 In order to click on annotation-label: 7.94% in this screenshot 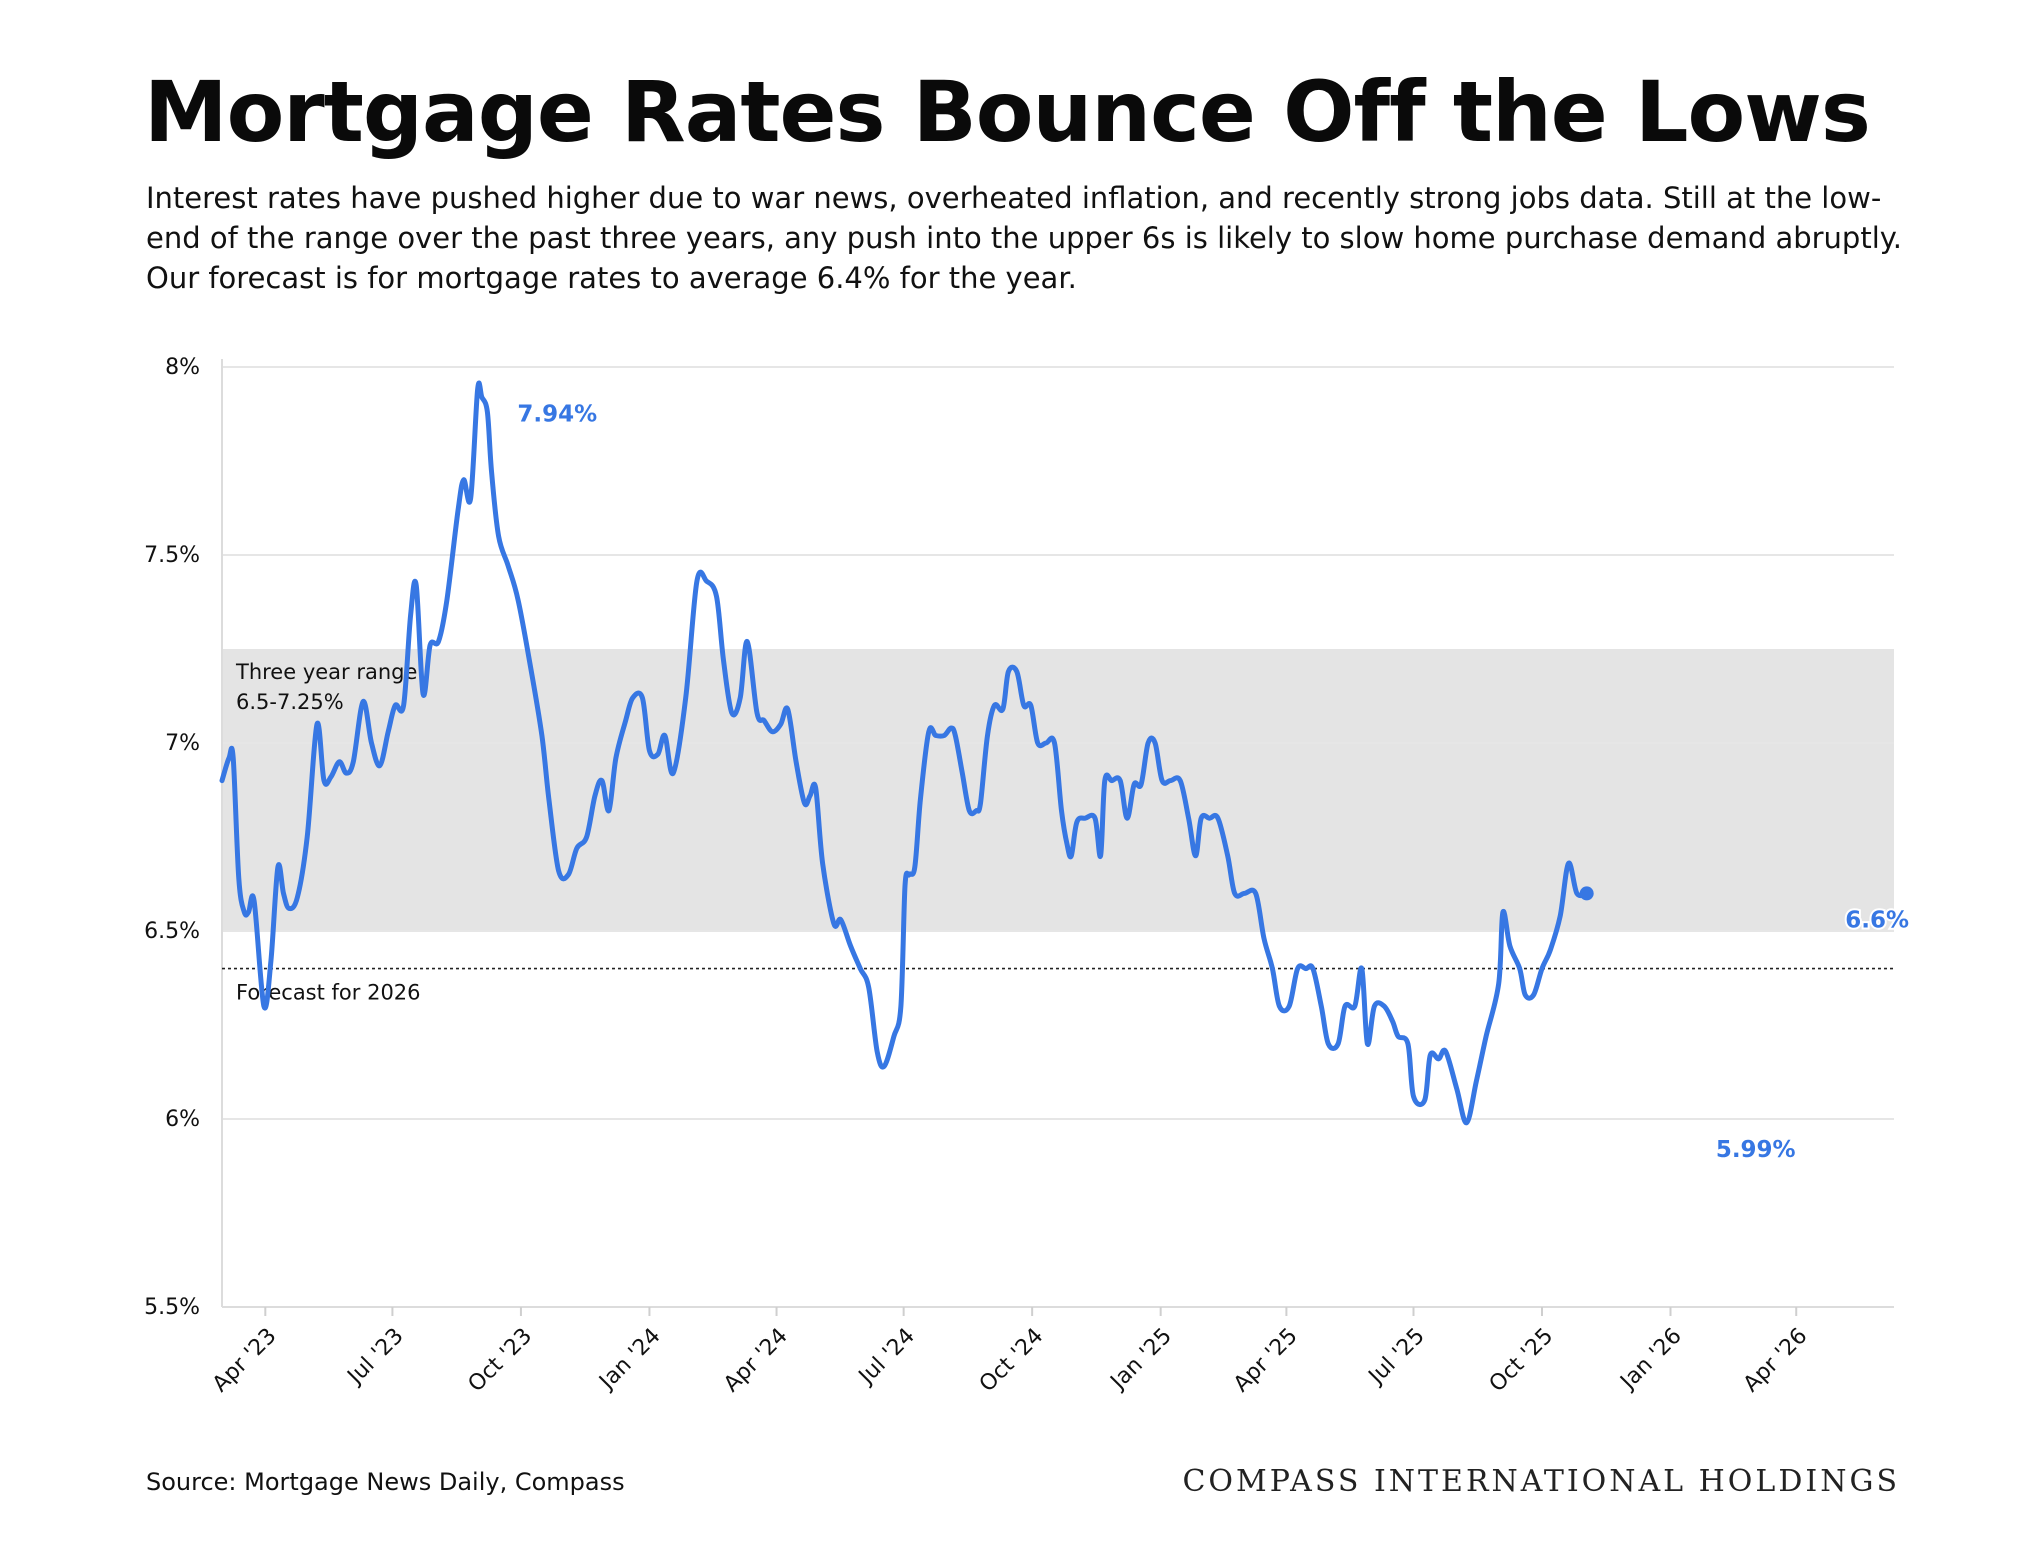, I will do `click(557, 415)`.